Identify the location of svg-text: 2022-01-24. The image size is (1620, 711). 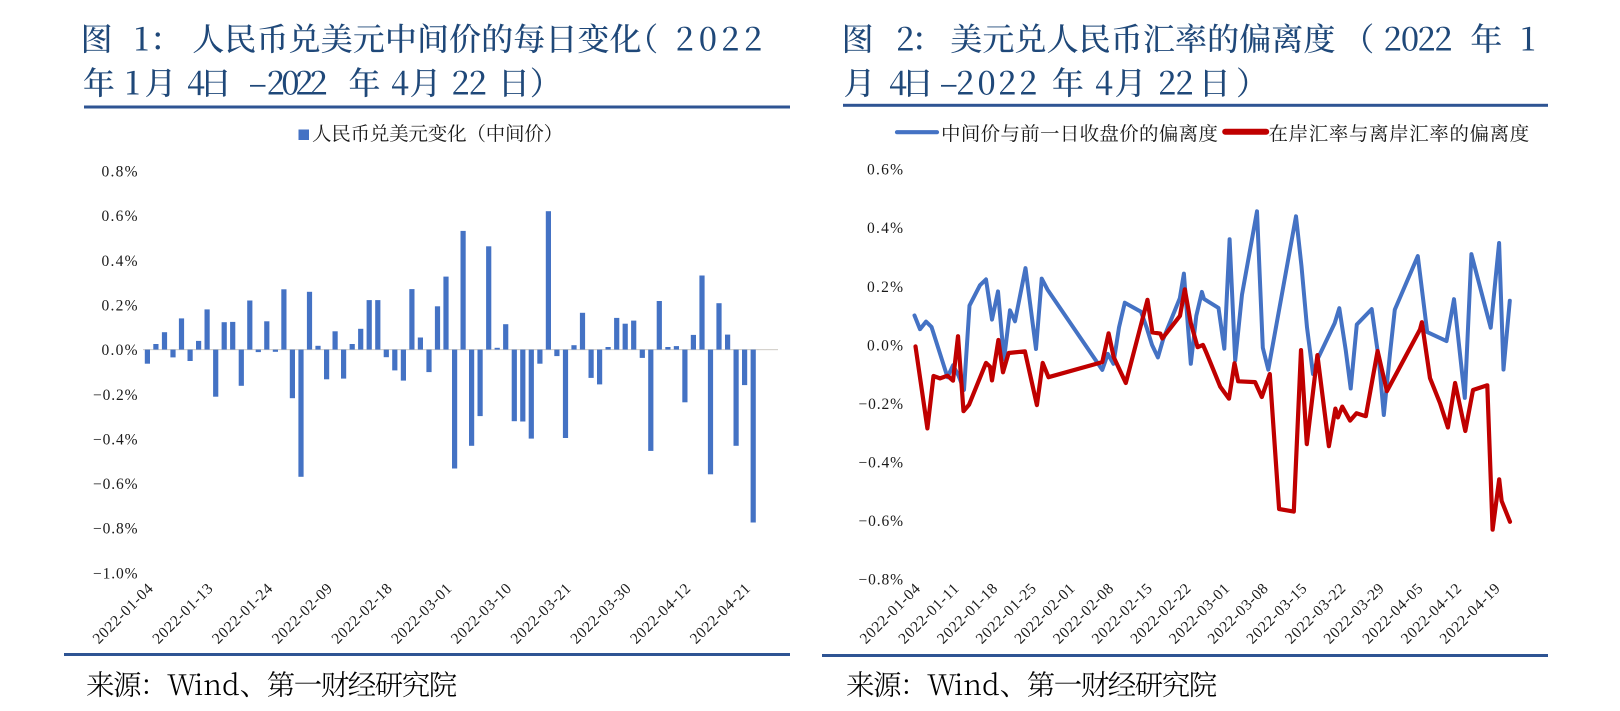
(242, 613).